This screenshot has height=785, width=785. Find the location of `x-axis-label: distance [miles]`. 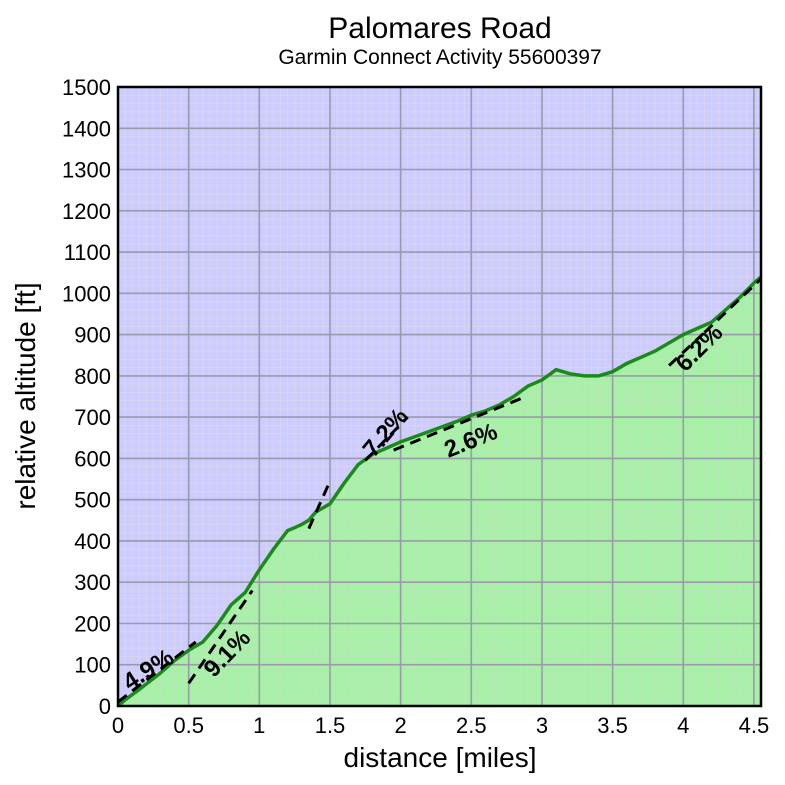

x-axis-label: distance [miles] is located at coordinates (440, 757).